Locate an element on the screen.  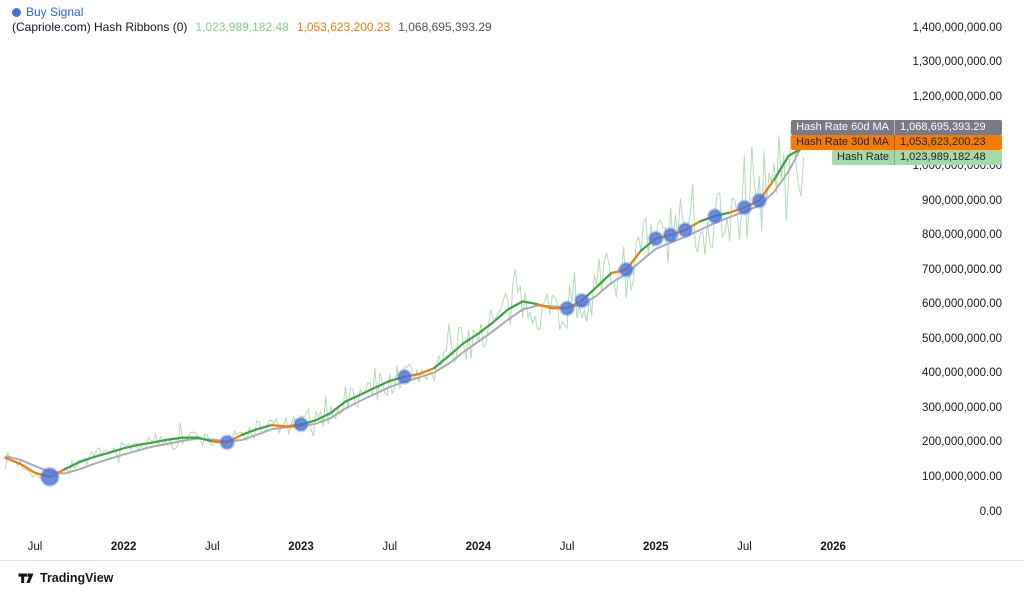
price-axis-label: 800,000,000.00 is located at coordinates (962, 235).